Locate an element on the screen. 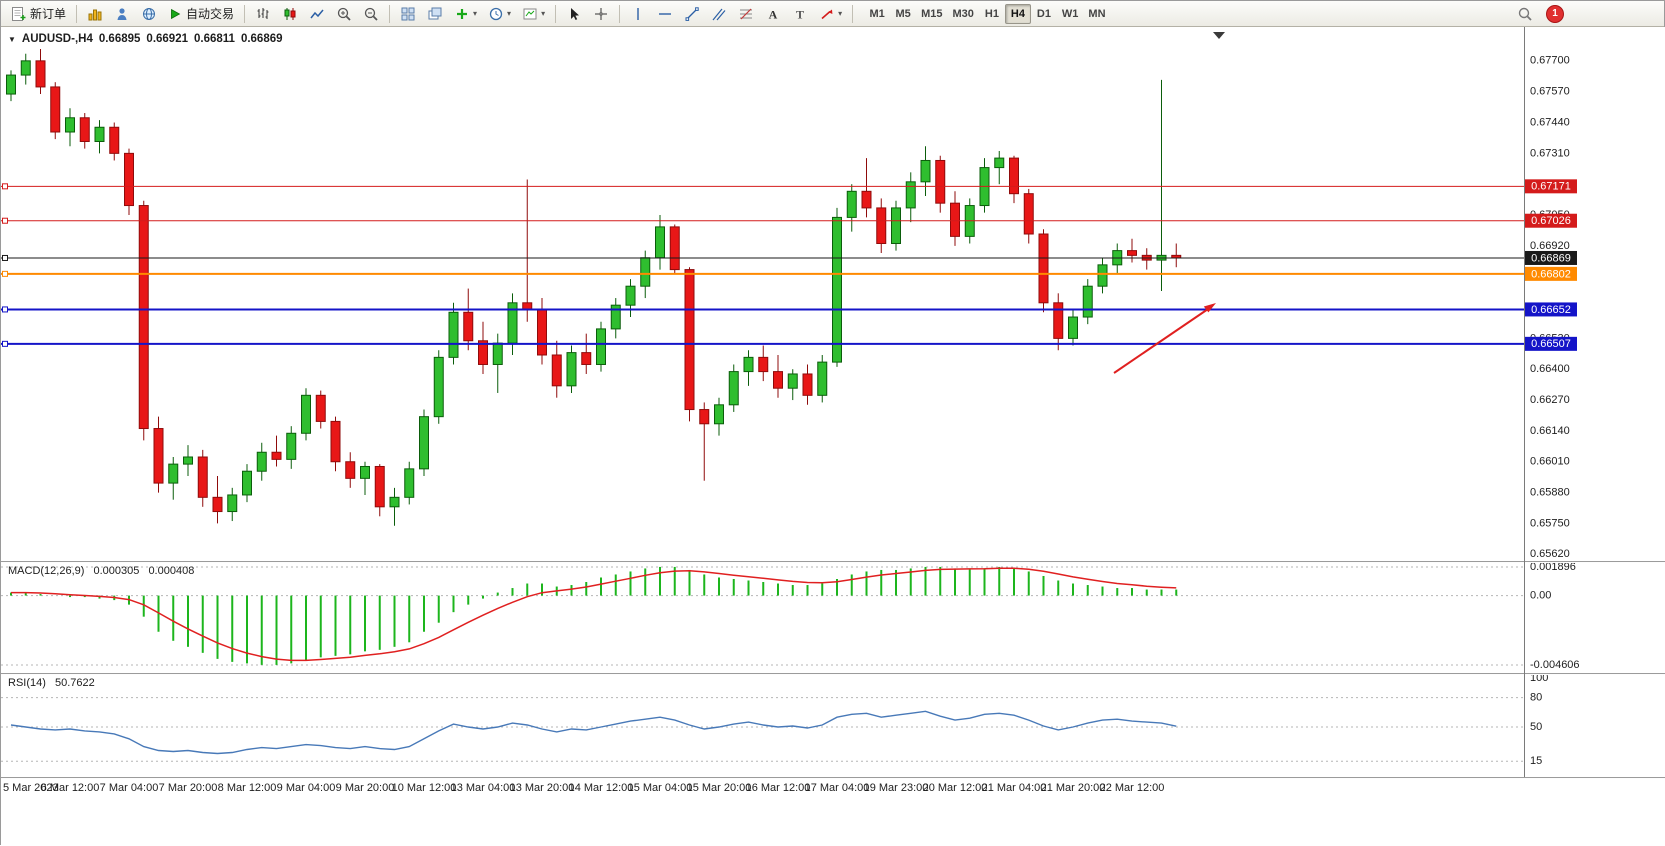 The height and width of the screenshot is (846, 1665). timeframe-mn-button: MN is located at coordinates (1096, 14).